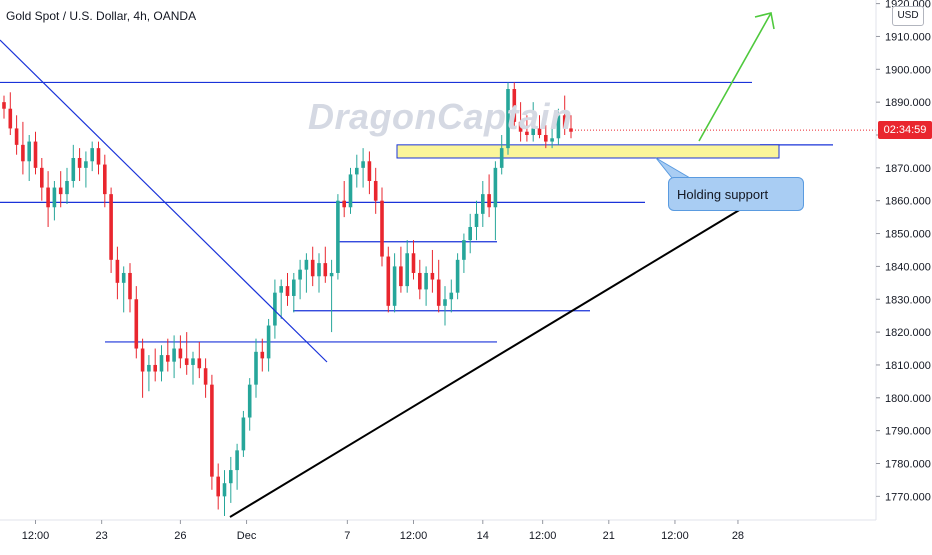 The height and width of the screenshot is (555, 932). What do you see at coordinates (908, 103) in the screenshot?
I see `y-tick-label: 1890.000` at bounding box center [908, 103].